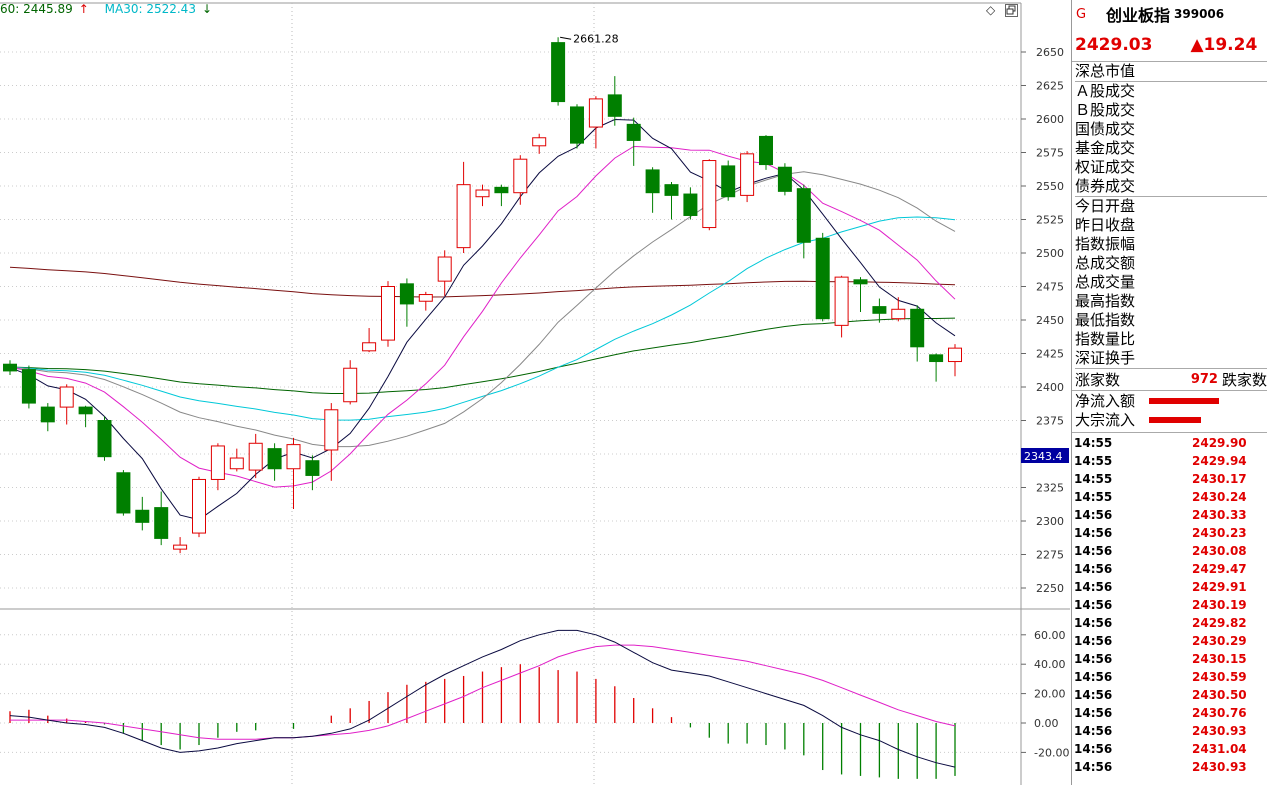  I want to click on block-inflow-row: 大宗流入, so click(1169, 419).